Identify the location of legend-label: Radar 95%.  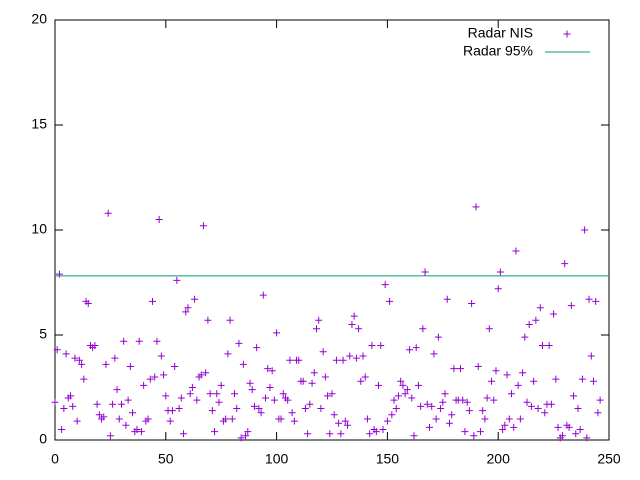
(498, 51).